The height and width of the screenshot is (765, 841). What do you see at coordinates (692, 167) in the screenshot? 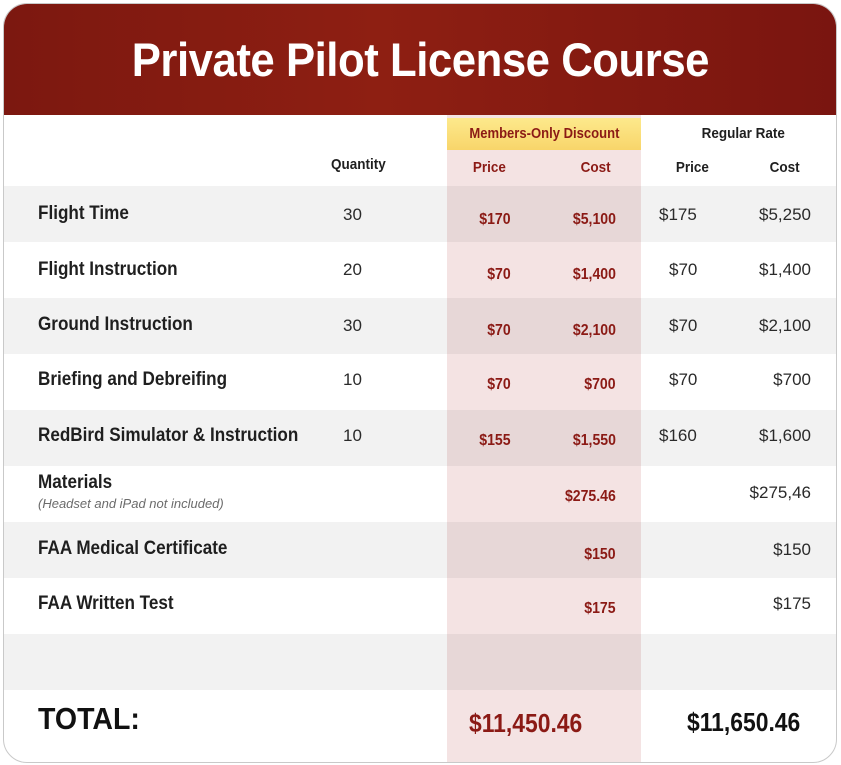
I see `regular-price-header: Price` at bounding box center [692, 167].